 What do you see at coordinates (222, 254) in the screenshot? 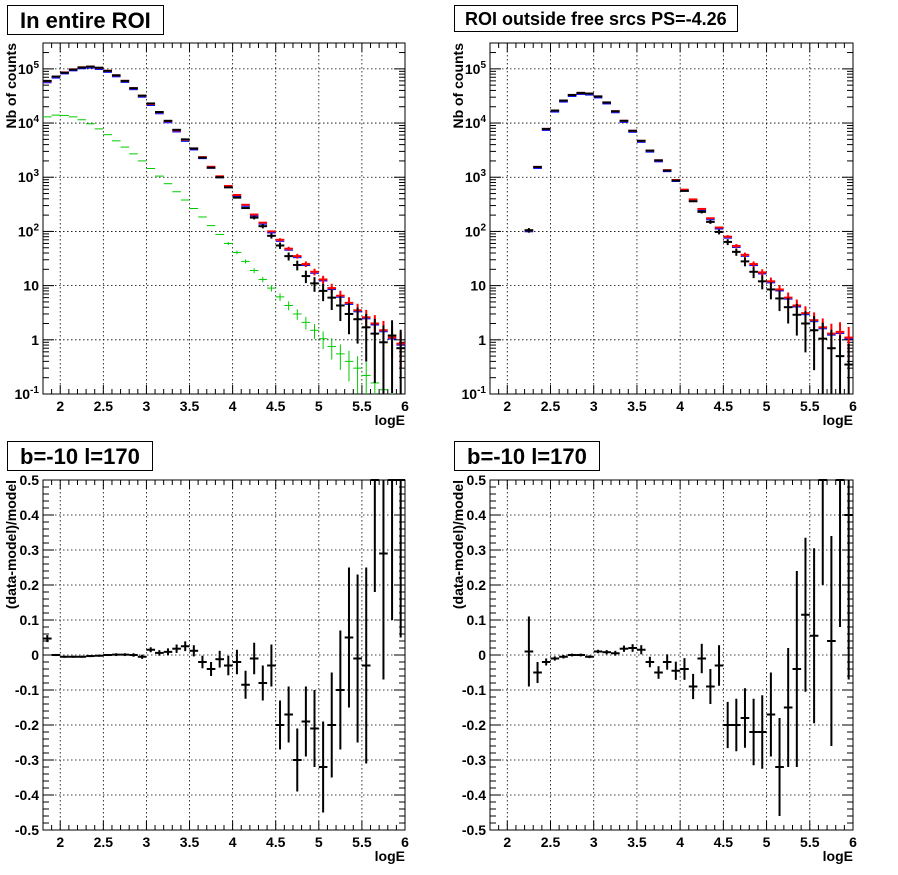
I see `series-diffuse` at bounding box center [222, 254].